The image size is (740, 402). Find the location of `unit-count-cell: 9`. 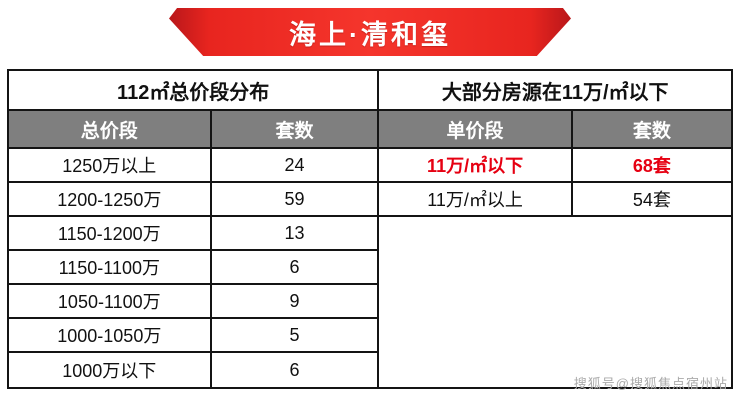

unit-count-cell: 9 is located at coordinates (294, 300).